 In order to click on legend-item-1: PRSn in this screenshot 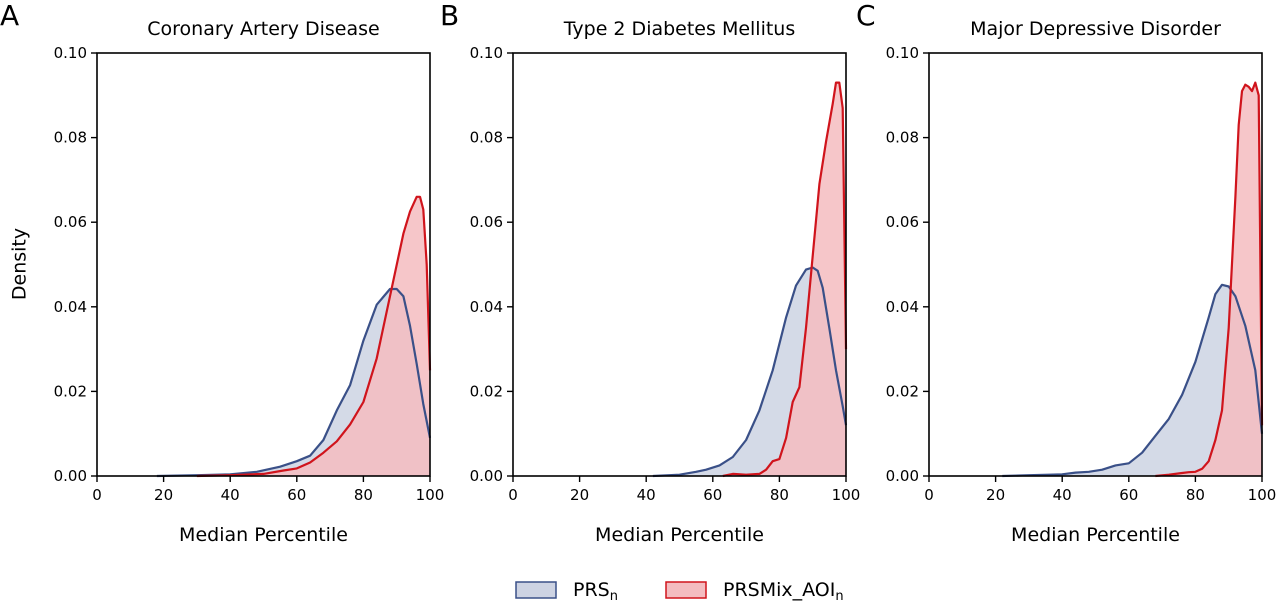, I will do `click(566, 591)`.